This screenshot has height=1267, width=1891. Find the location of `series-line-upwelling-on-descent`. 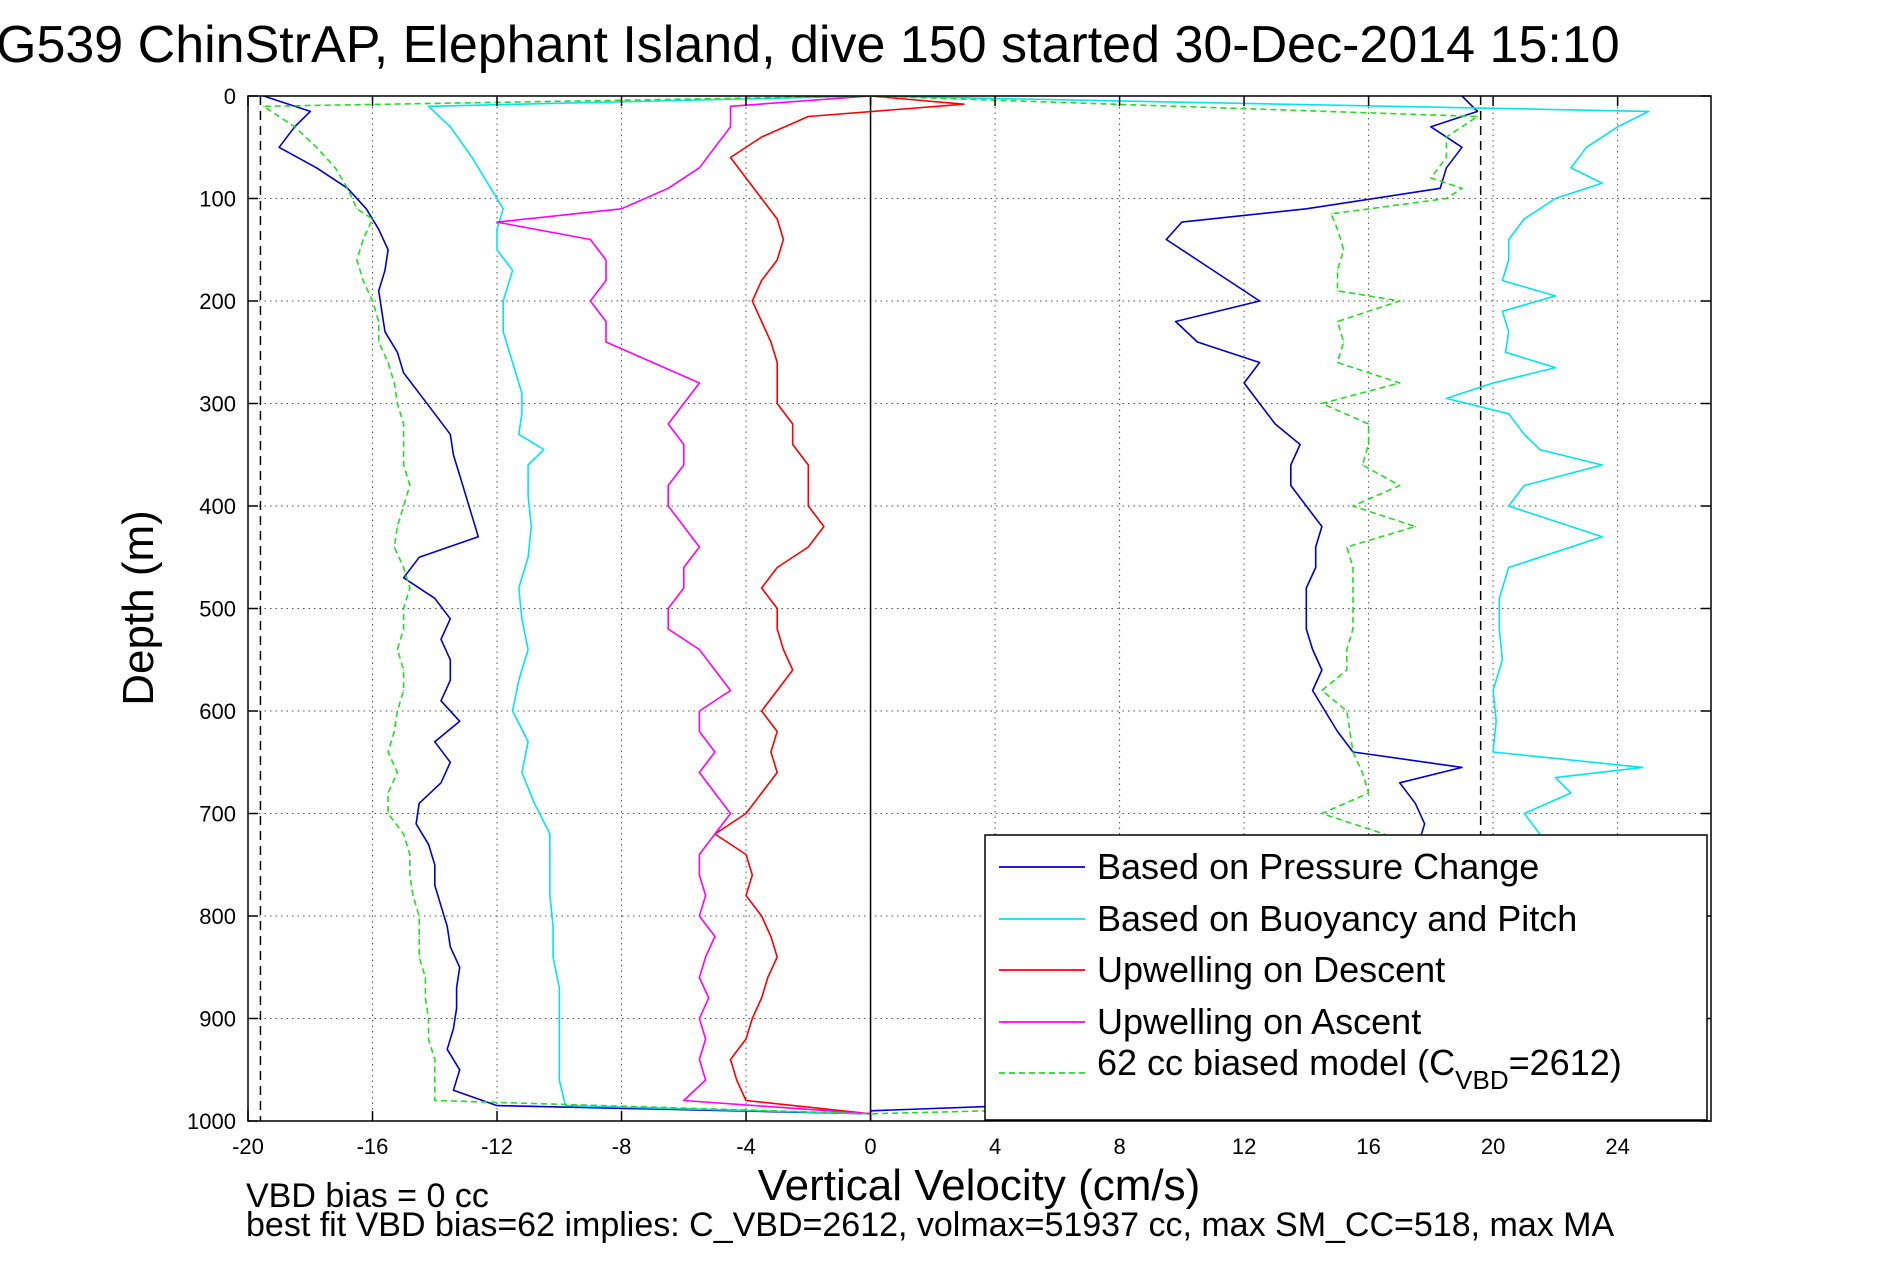

series-line-upwelling-on-descent is located at coordinates (839, 605).